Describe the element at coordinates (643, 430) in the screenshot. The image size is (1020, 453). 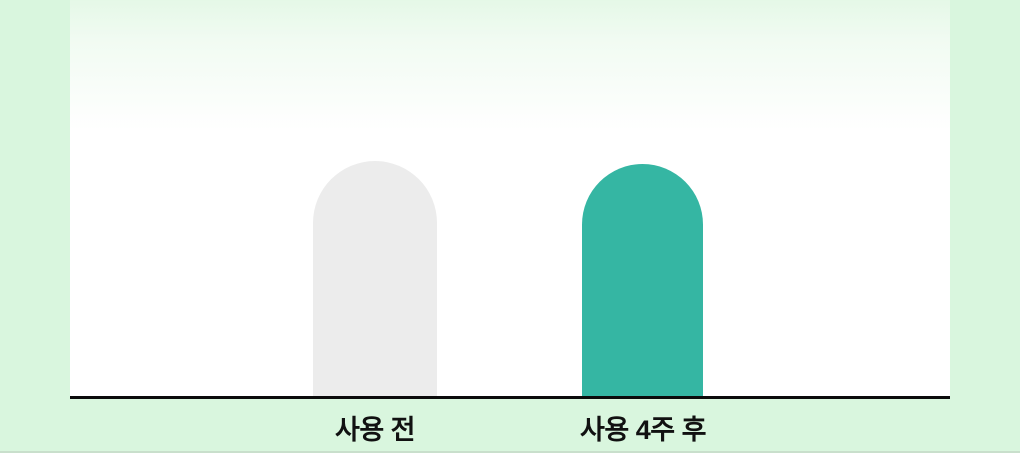
I see `x-label-after-4-weeks: 사용 4주 후` at that location.